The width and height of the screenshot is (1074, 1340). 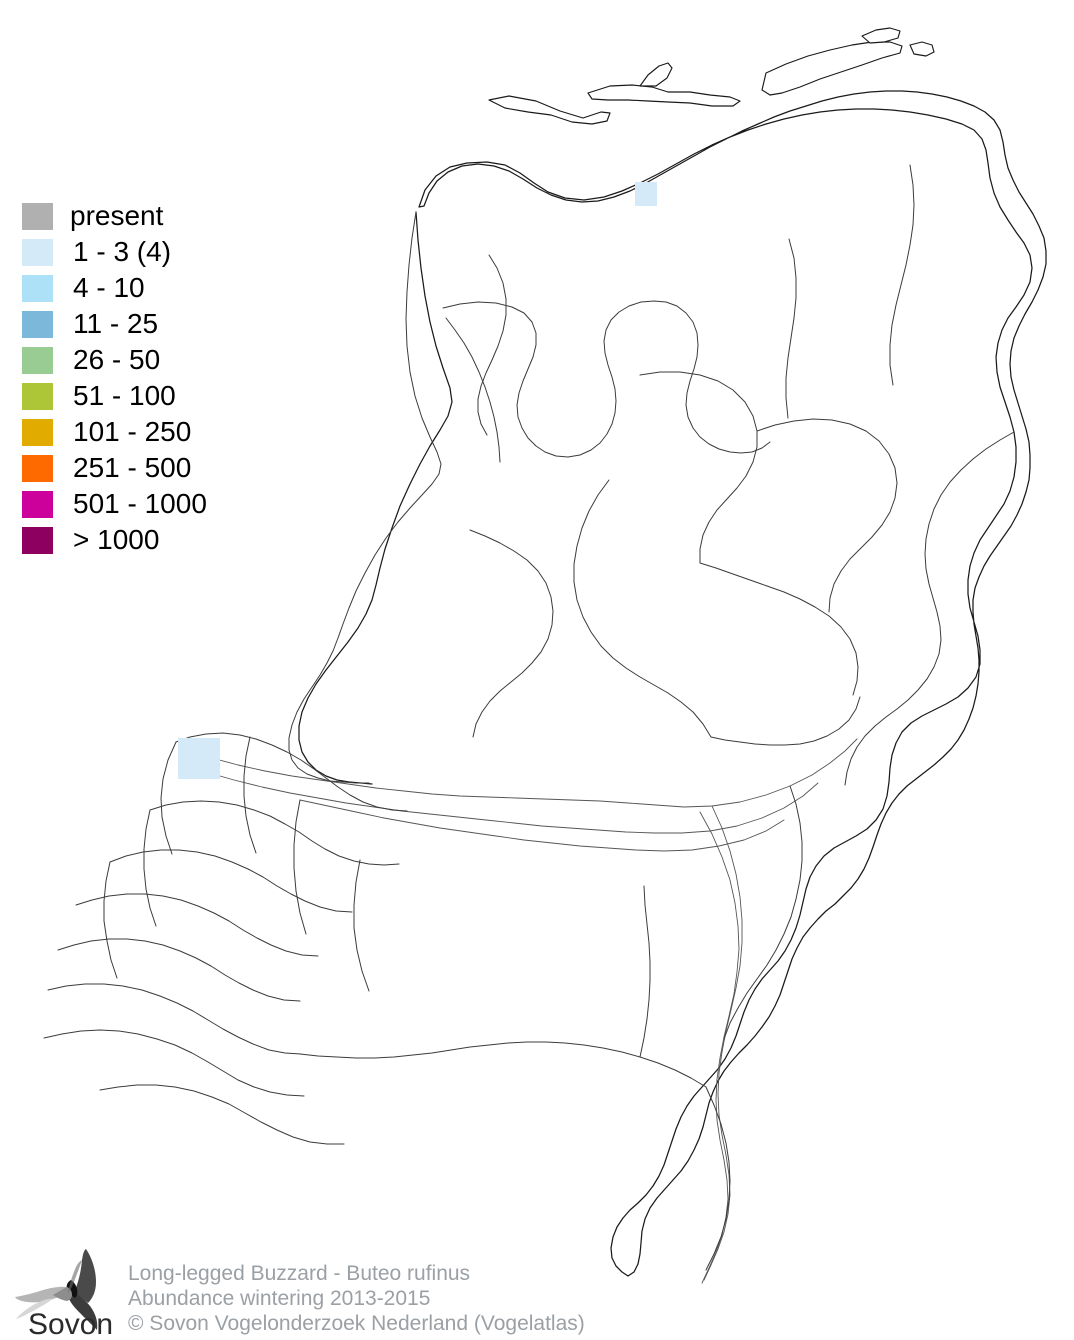 I want to click on legend-label-present: present, so click(x=117, y=215).